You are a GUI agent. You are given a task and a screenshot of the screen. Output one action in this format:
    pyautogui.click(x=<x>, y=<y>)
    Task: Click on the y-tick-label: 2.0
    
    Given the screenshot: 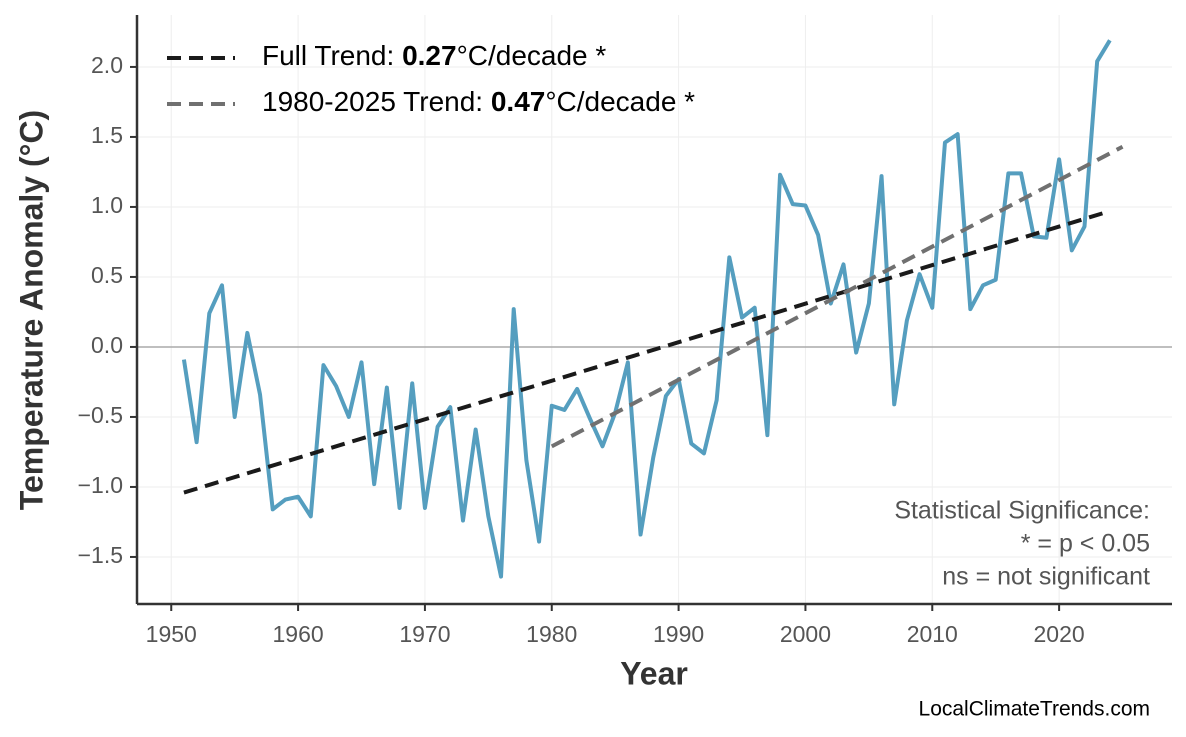 What is the action you would take?
    pyautogui.click(x=107, y=65)
    